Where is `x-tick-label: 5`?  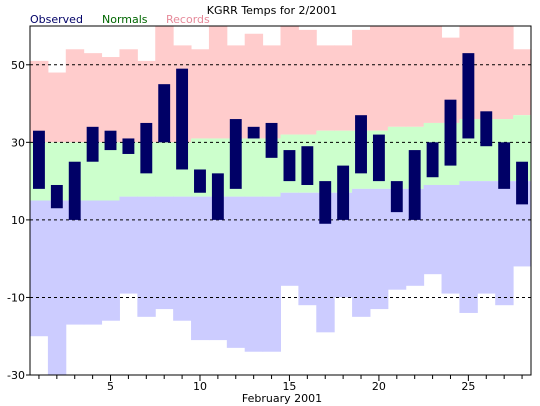
x-tick-label: 5 is located at coordinates (110, 386).